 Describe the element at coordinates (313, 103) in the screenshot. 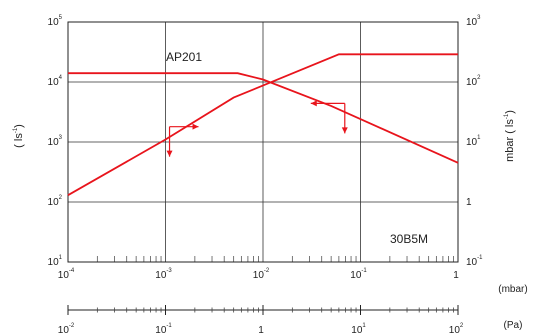

I see `arrow-head-left` at that location.